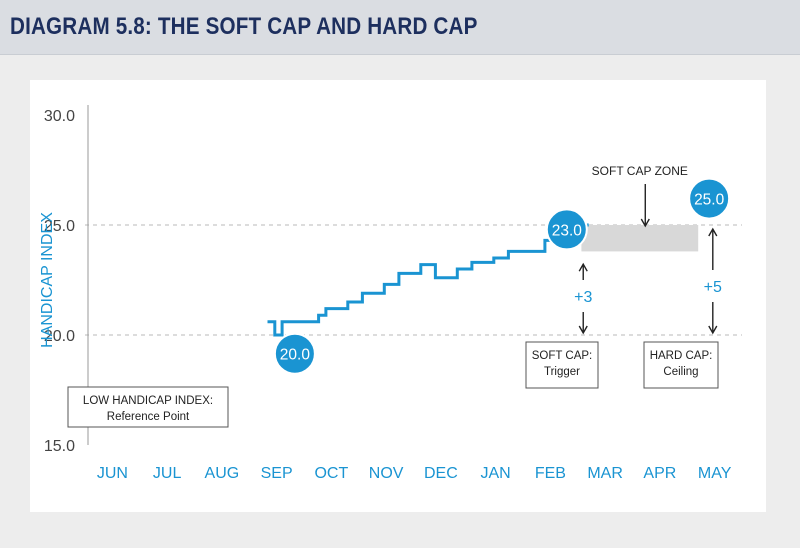 Image resolution: width=800 pixels, height=548 pixels. Describe the element at coordinates (148, 417) in the screenshot. I see `low-index-subtitle: Reference Point` at that location.